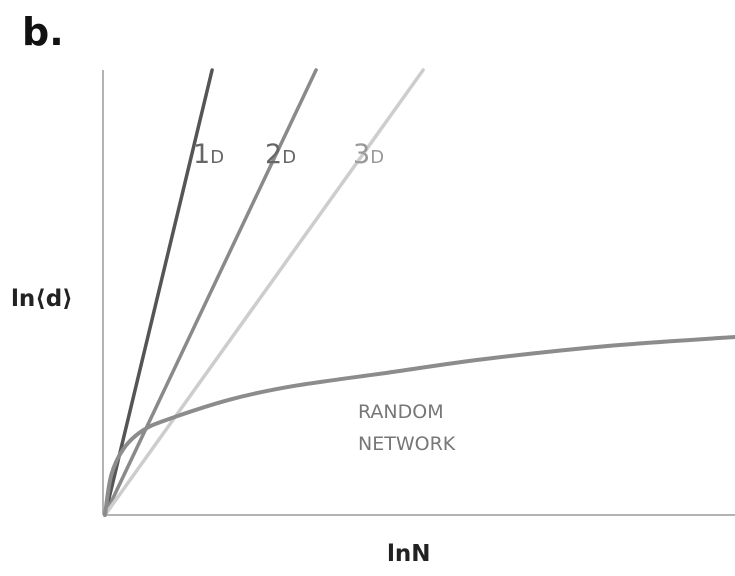 The width and height of the screenshot is (735, 576). I want to click on series-label-line: NETWORK, so click(407, 444).